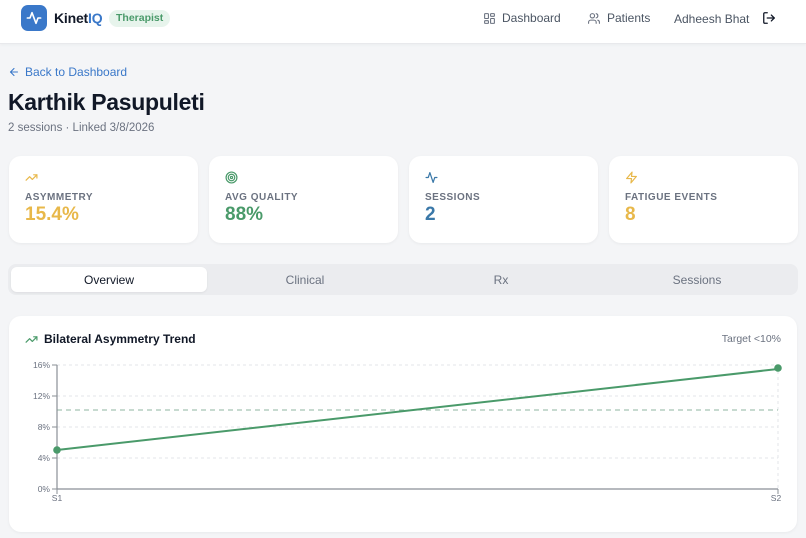 The height and width of the screenshot is (538, 806). Describe the element at coordinates (503, 199) in the screenshot. I see `stat-card-sessions: SESSIONS 2` at that location.